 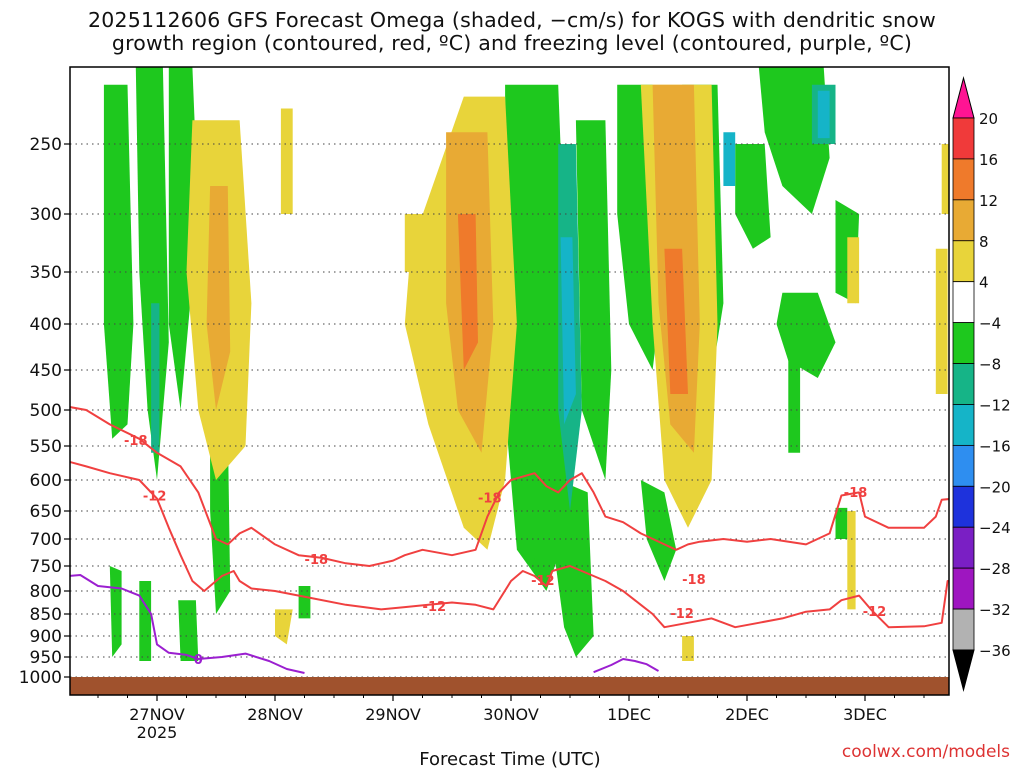 What do you see at coordinates (46, 215) in the screenshot?
I see `y-tick-label: 300` at bounding box center [46, 215].